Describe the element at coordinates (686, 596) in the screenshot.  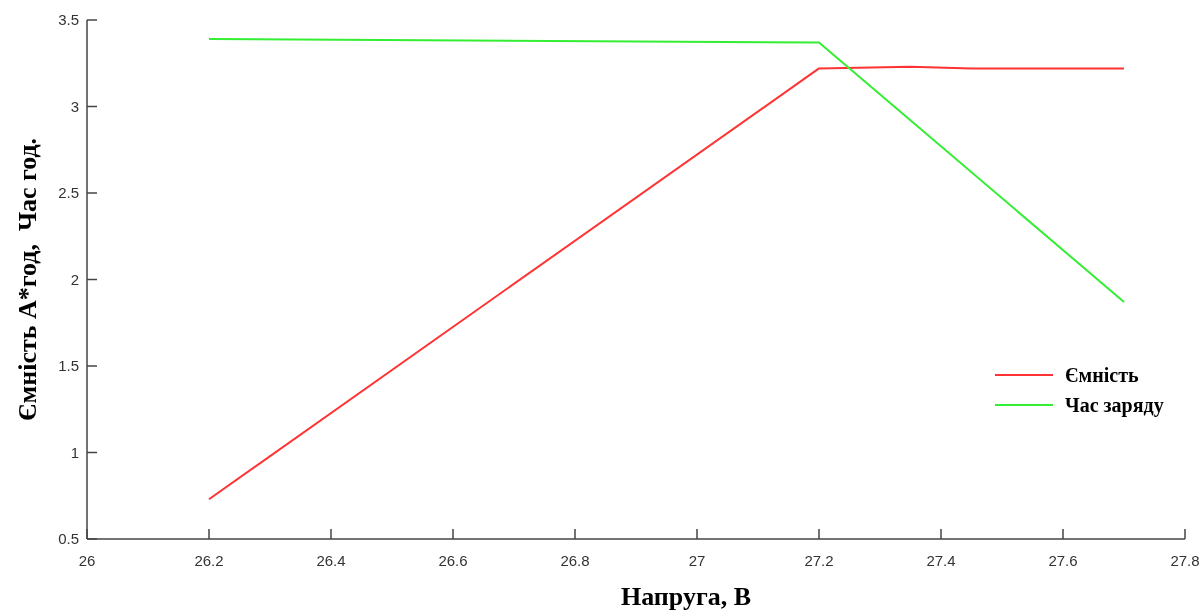
I see `x-axis-title: Напруга, В` at that location.